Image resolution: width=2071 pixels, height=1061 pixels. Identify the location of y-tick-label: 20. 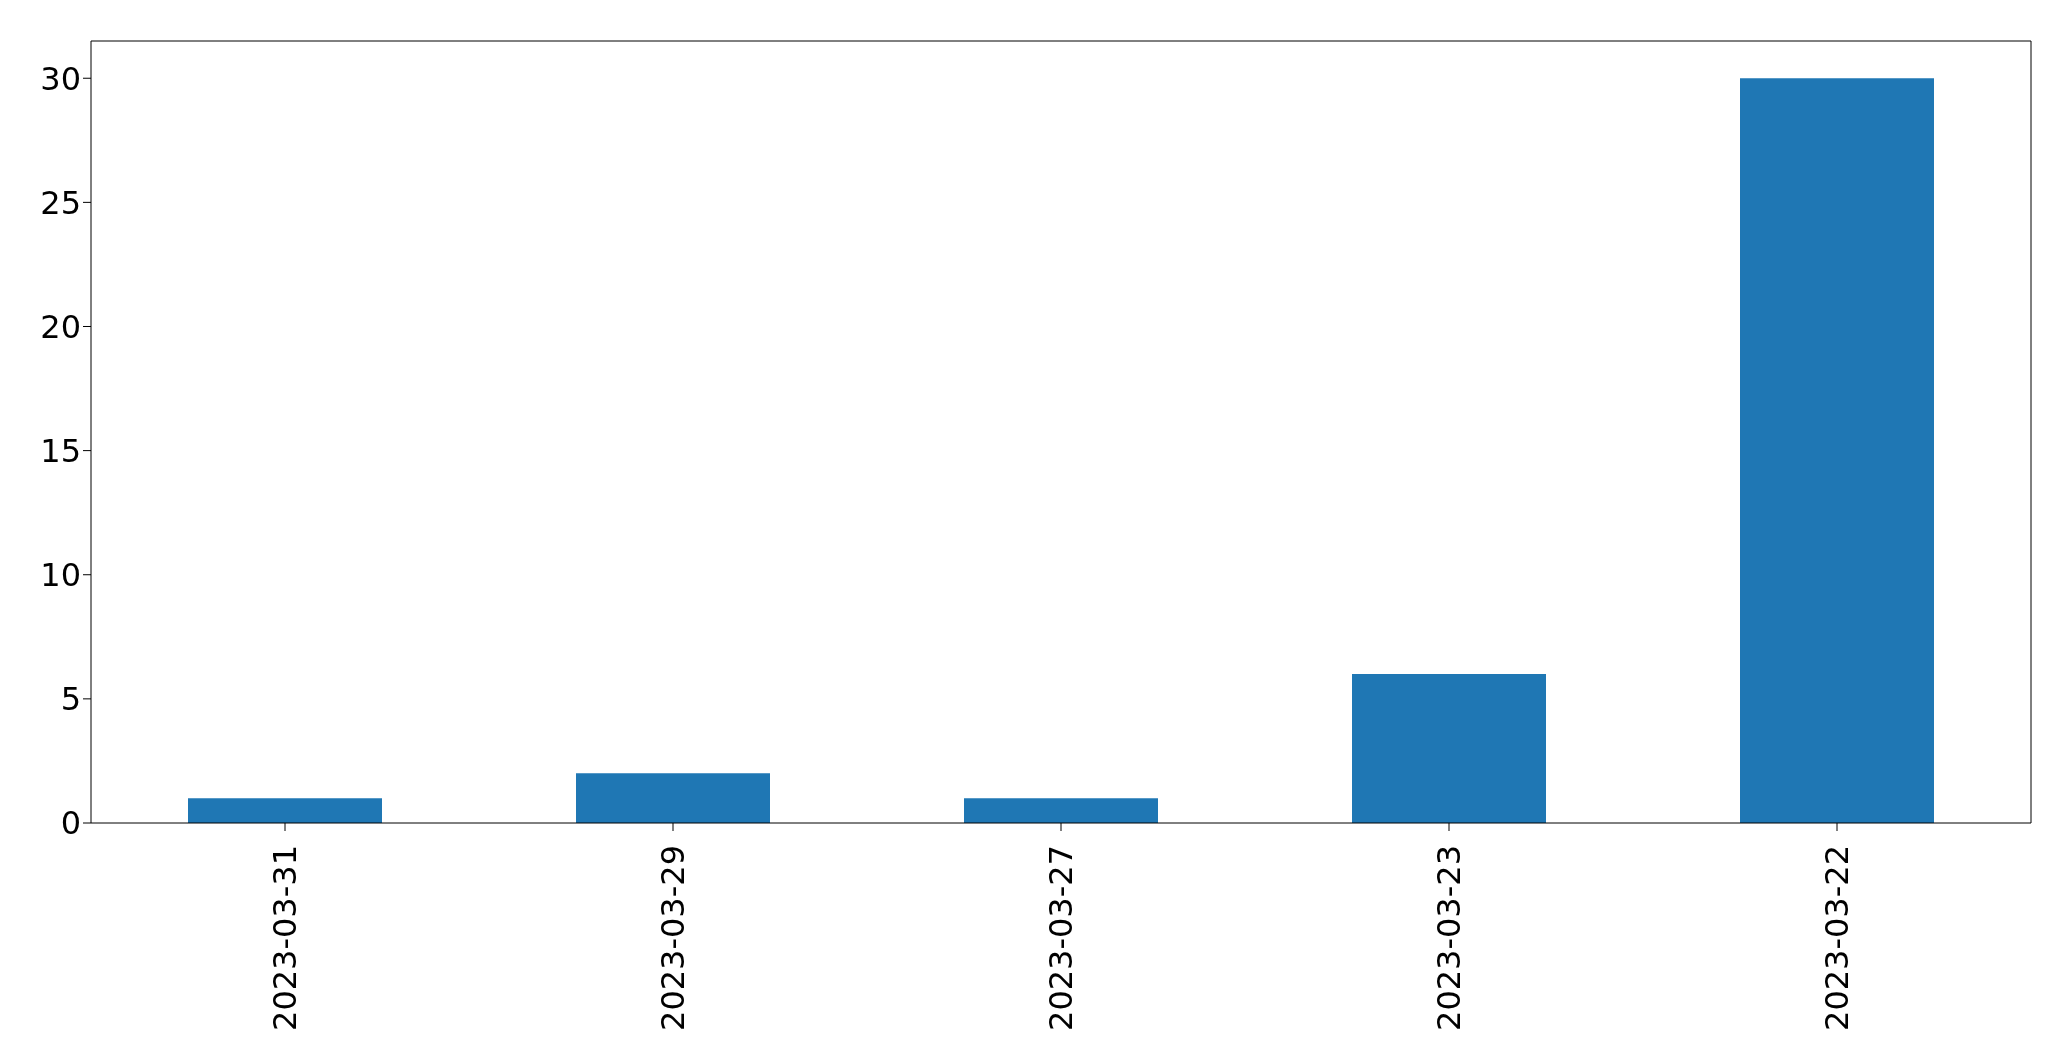
(60, 326).